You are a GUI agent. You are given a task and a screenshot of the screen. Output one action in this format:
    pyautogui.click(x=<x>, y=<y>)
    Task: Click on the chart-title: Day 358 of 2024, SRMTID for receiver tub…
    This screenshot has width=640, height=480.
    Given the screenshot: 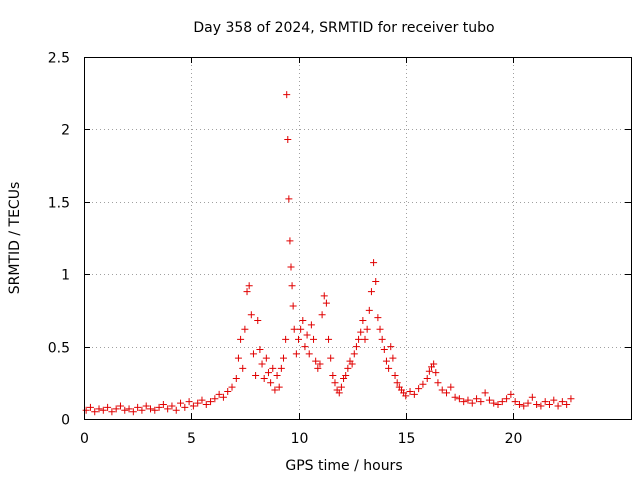 What is the action you would take?
    pyautogui.click(x=343, y=28)
    